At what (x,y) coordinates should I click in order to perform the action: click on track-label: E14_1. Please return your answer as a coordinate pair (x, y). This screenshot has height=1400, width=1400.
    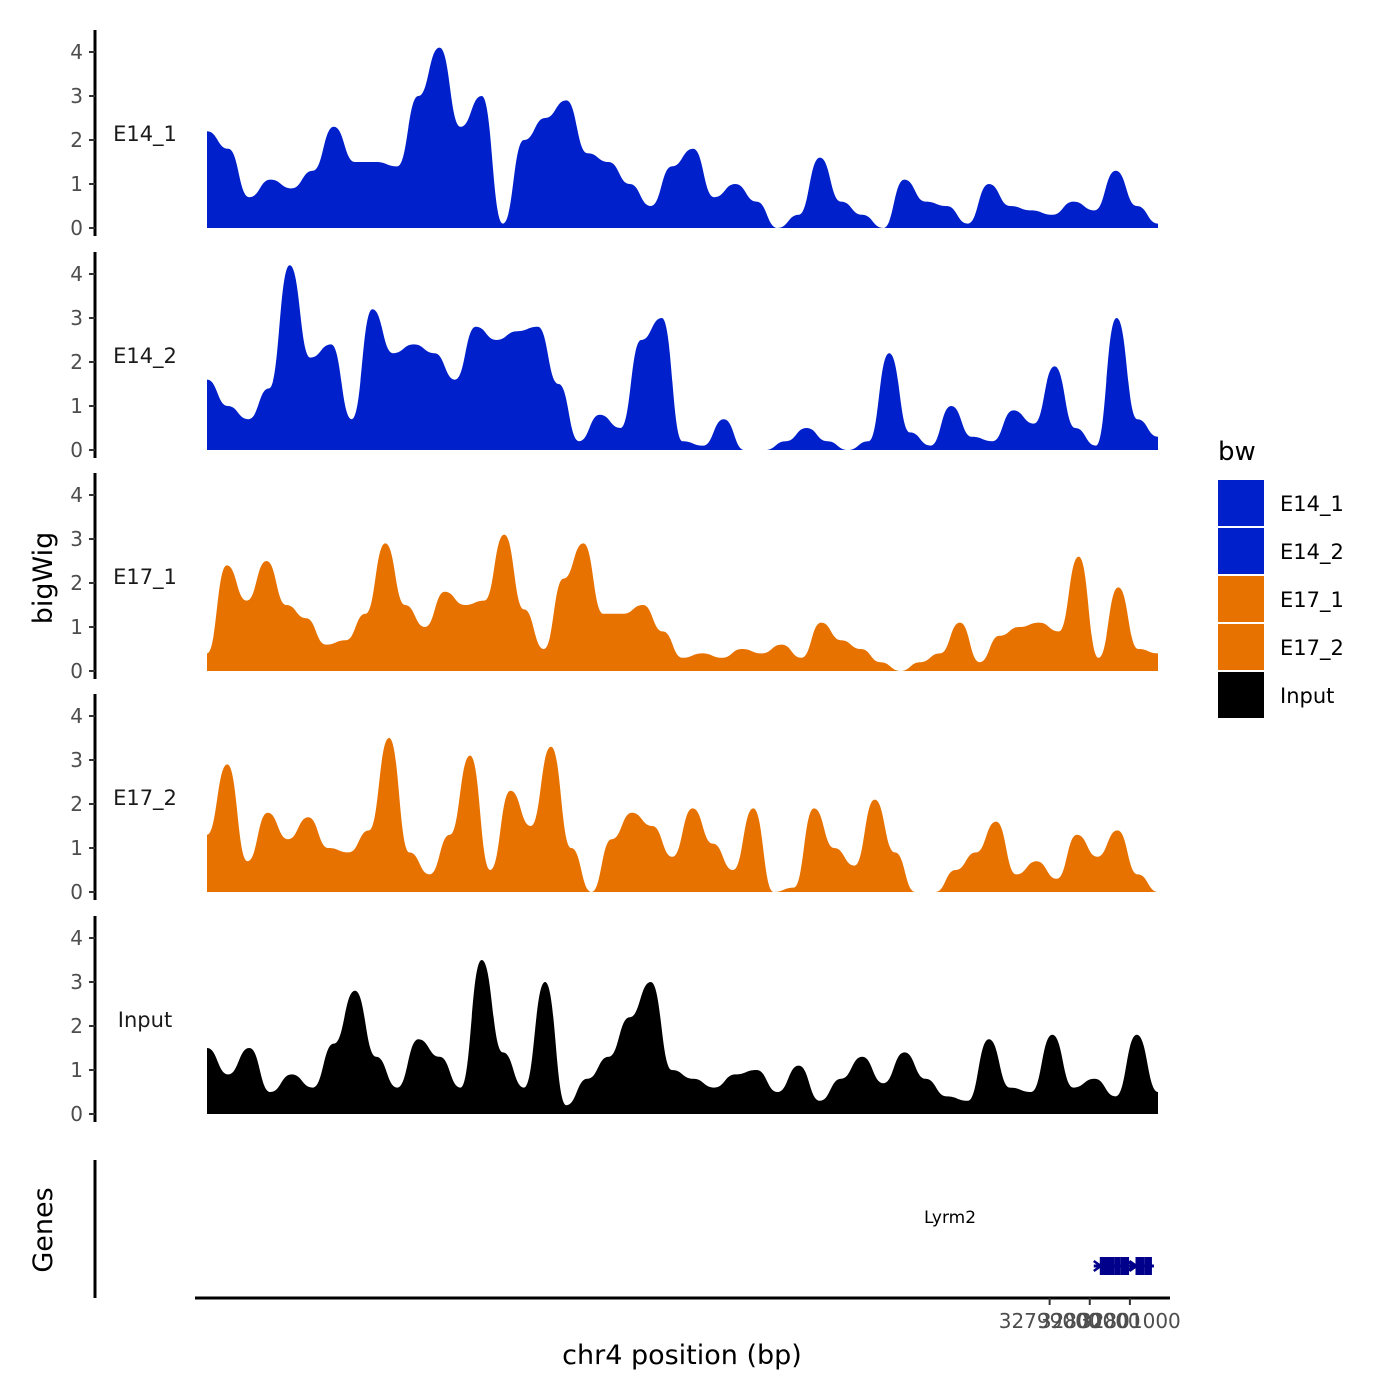
    Looking at the image, I should click on (145, 134).